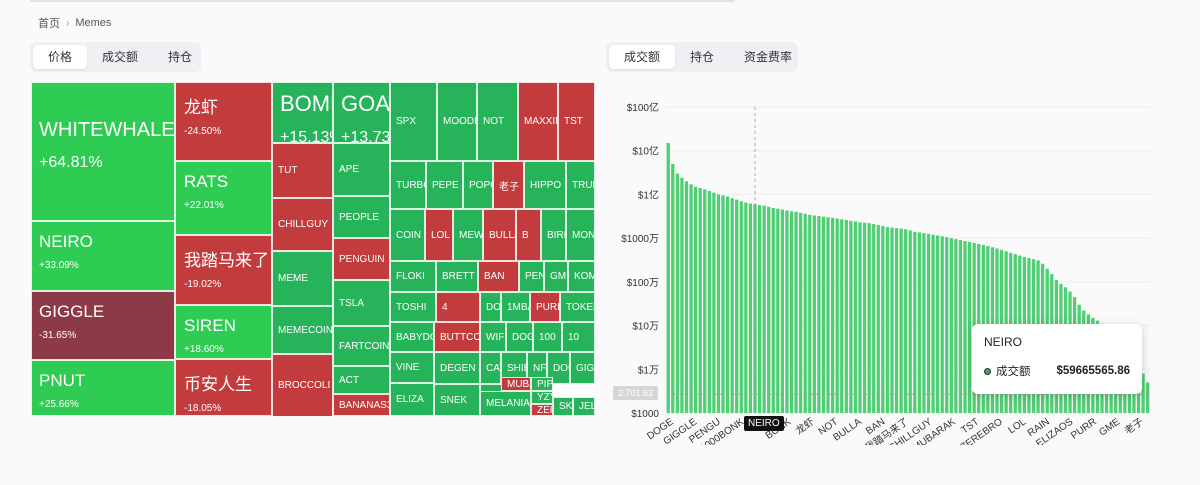  What do you see at coordinates (444, 185) in the screenshot?
I see `treemap-tile: PEPE` at bounding box center [444, 185].